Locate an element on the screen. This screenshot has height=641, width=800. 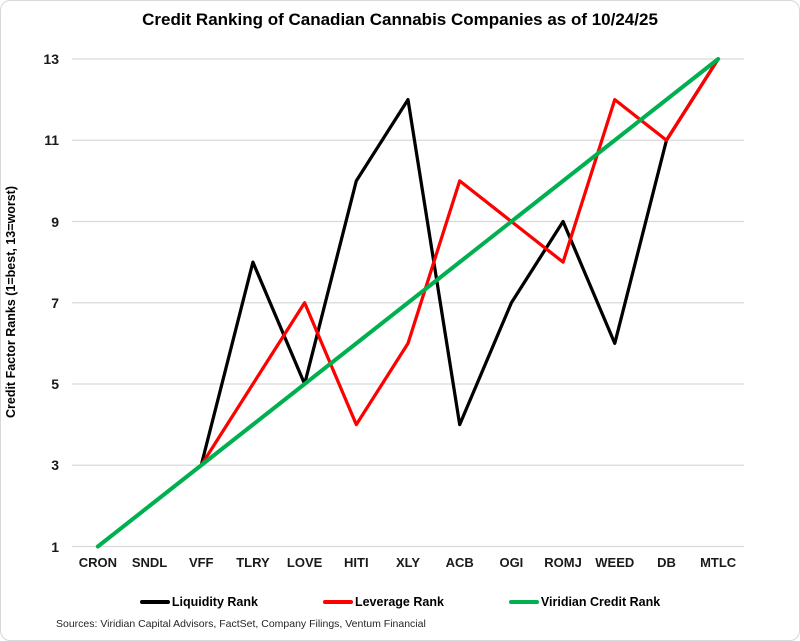
y-tick-label: 3 is located at coordinates (55, 465).